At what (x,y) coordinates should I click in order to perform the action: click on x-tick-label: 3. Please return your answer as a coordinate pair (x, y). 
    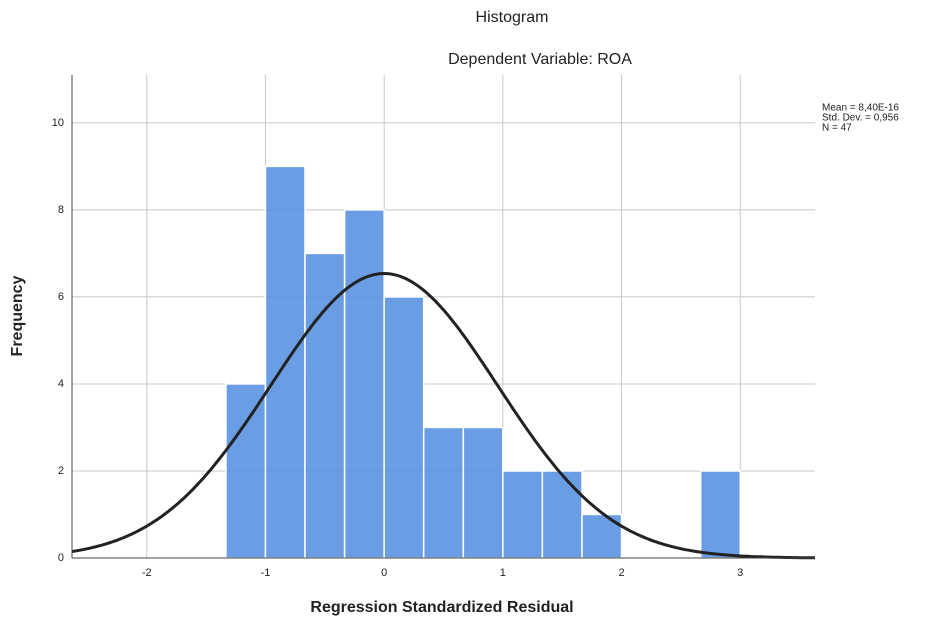
    Looking at the image, I should click on (740, 573).